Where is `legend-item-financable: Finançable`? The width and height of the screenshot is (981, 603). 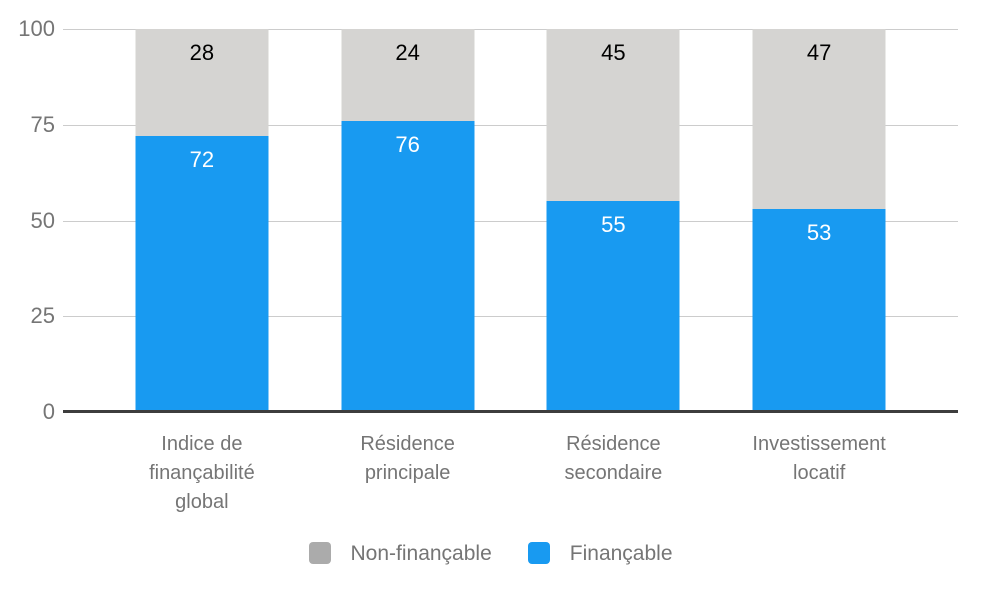 legend-item-financable: Finançable is located at coordinates (600, 553).